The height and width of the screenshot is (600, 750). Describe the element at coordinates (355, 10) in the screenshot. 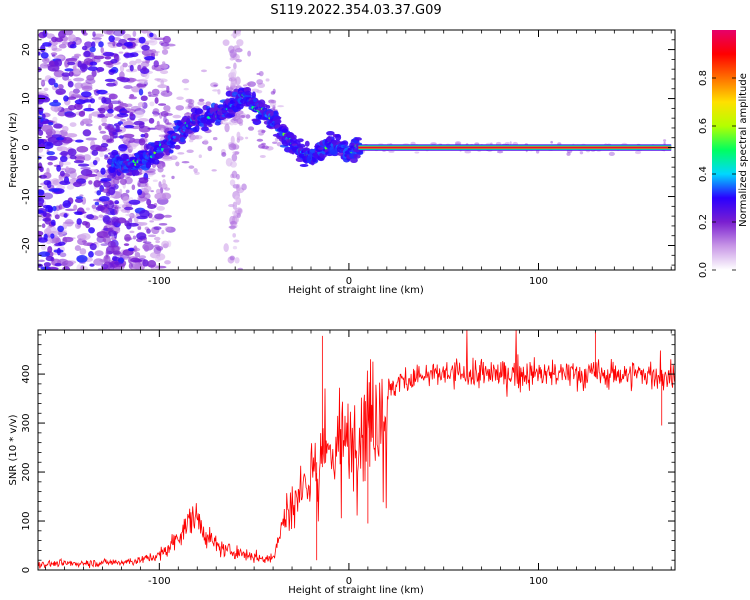

I see `figure-title: S119.2022.354.03.37.G09` at that location.